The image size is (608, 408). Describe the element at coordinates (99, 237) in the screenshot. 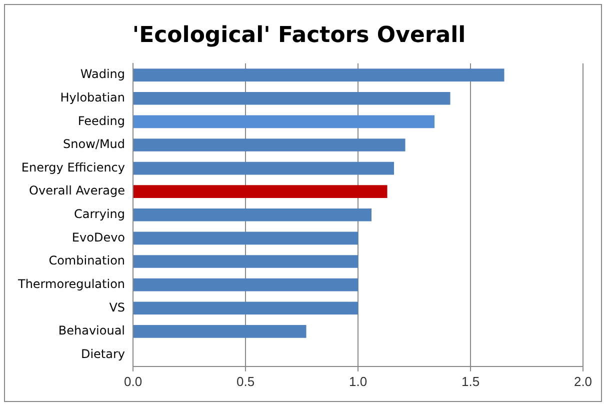

I see `y-tick-label: EvoDevo` at that location.